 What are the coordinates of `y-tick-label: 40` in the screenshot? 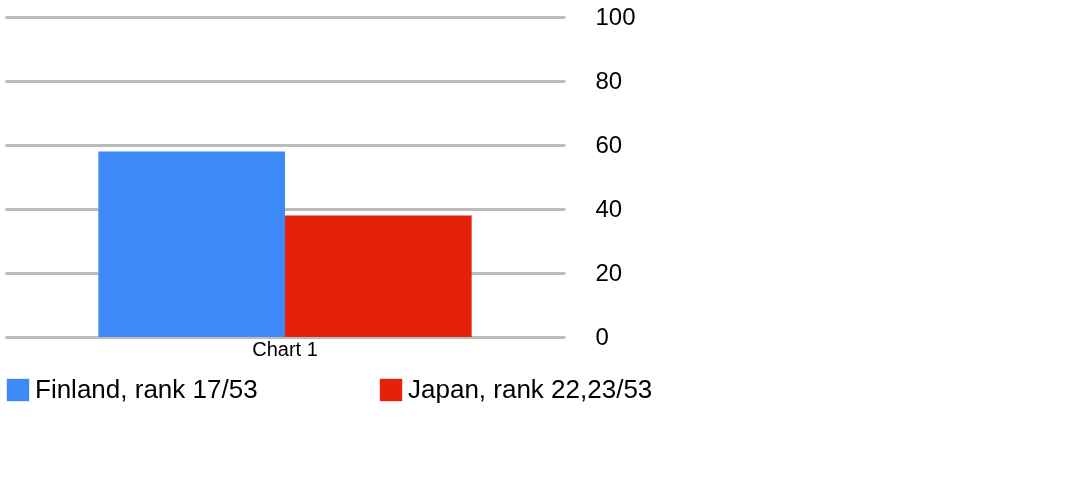 It's located at (609, 208).